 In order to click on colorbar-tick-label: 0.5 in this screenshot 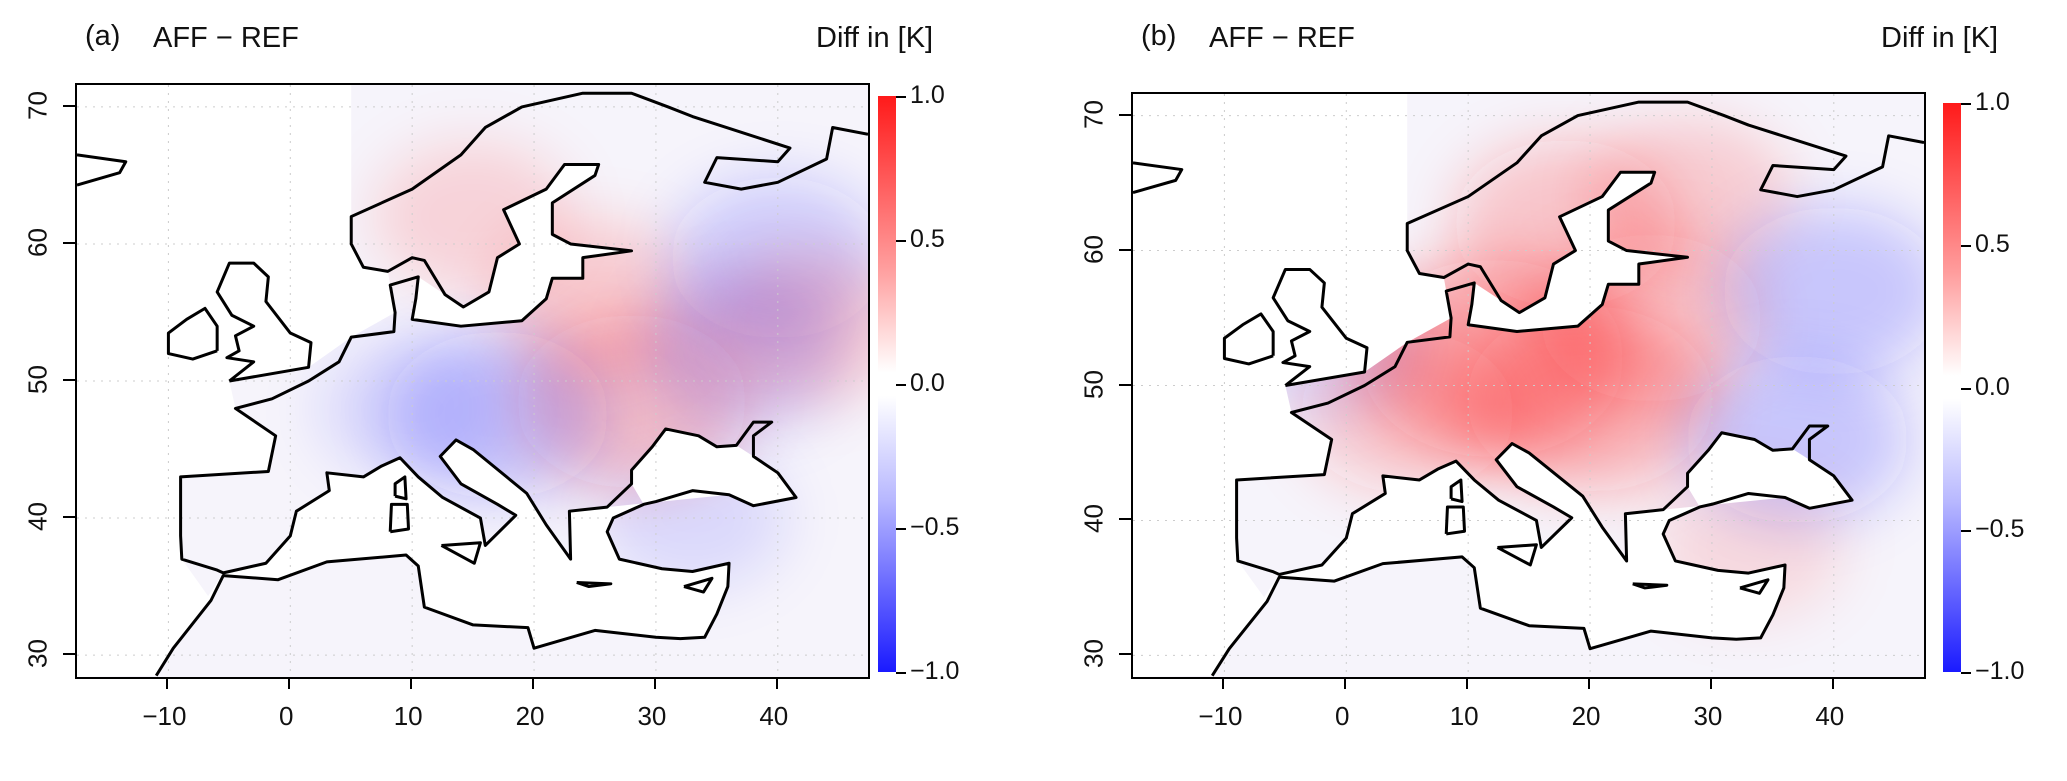, I will do `click(927, 239)`.